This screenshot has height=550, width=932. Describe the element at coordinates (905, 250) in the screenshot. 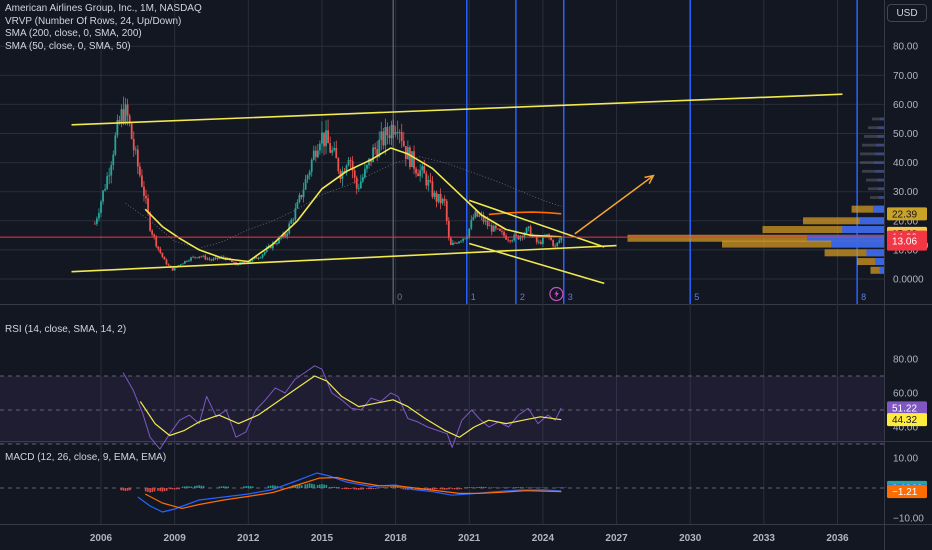

I see `price-axis-tick-label: 10.00` at that location.